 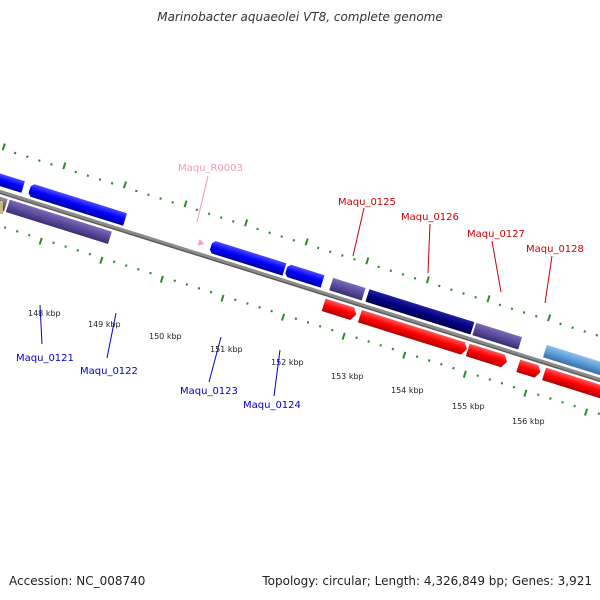 What do you see at coordinates (209, 391) in the screenshot?
I see `gene-label-maqu-0123: Maqu_0123` at bounding box center [209, 391].